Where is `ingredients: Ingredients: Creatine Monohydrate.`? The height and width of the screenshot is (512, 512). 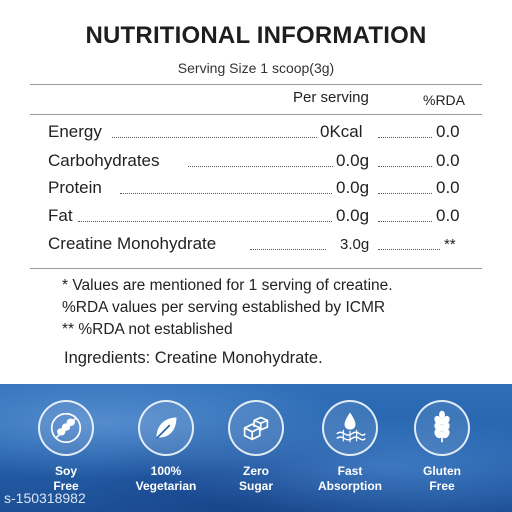
ingredients: Ingredients: Creatine Monohydrate. is located at coordinates (193, 358).